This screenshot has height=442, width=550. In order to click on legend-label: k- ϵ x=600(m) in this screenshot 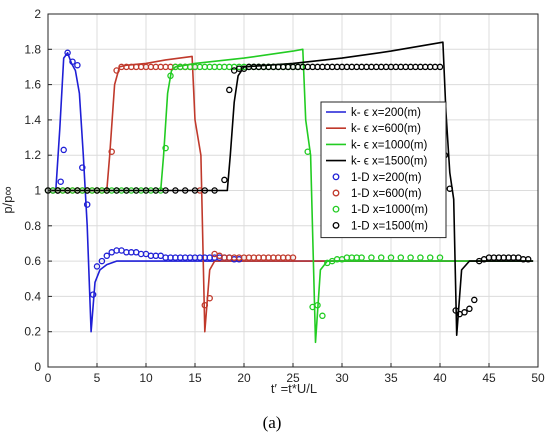, I will do `click(386, 129)`.